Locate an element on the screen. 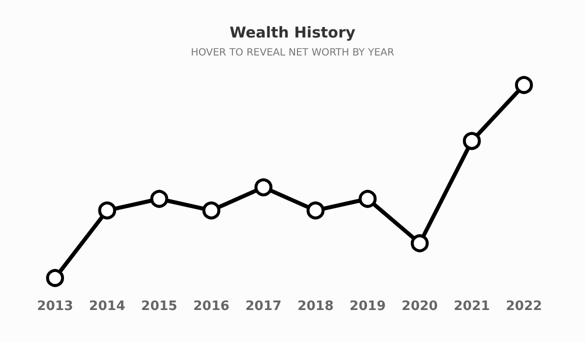 This screenshot has height=342, width=585. x-tick-label: 2014 is located at coordinates (107, 306).